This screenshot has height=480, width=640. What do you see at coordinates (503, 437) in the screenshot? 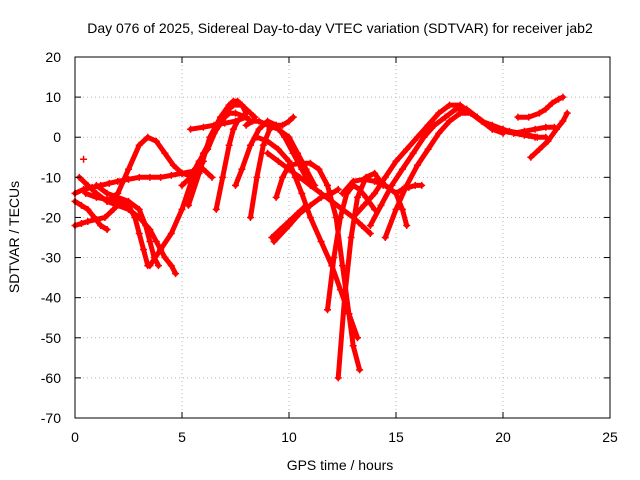
I see `x-tick-label: 20` at bounding box center [503, 437].